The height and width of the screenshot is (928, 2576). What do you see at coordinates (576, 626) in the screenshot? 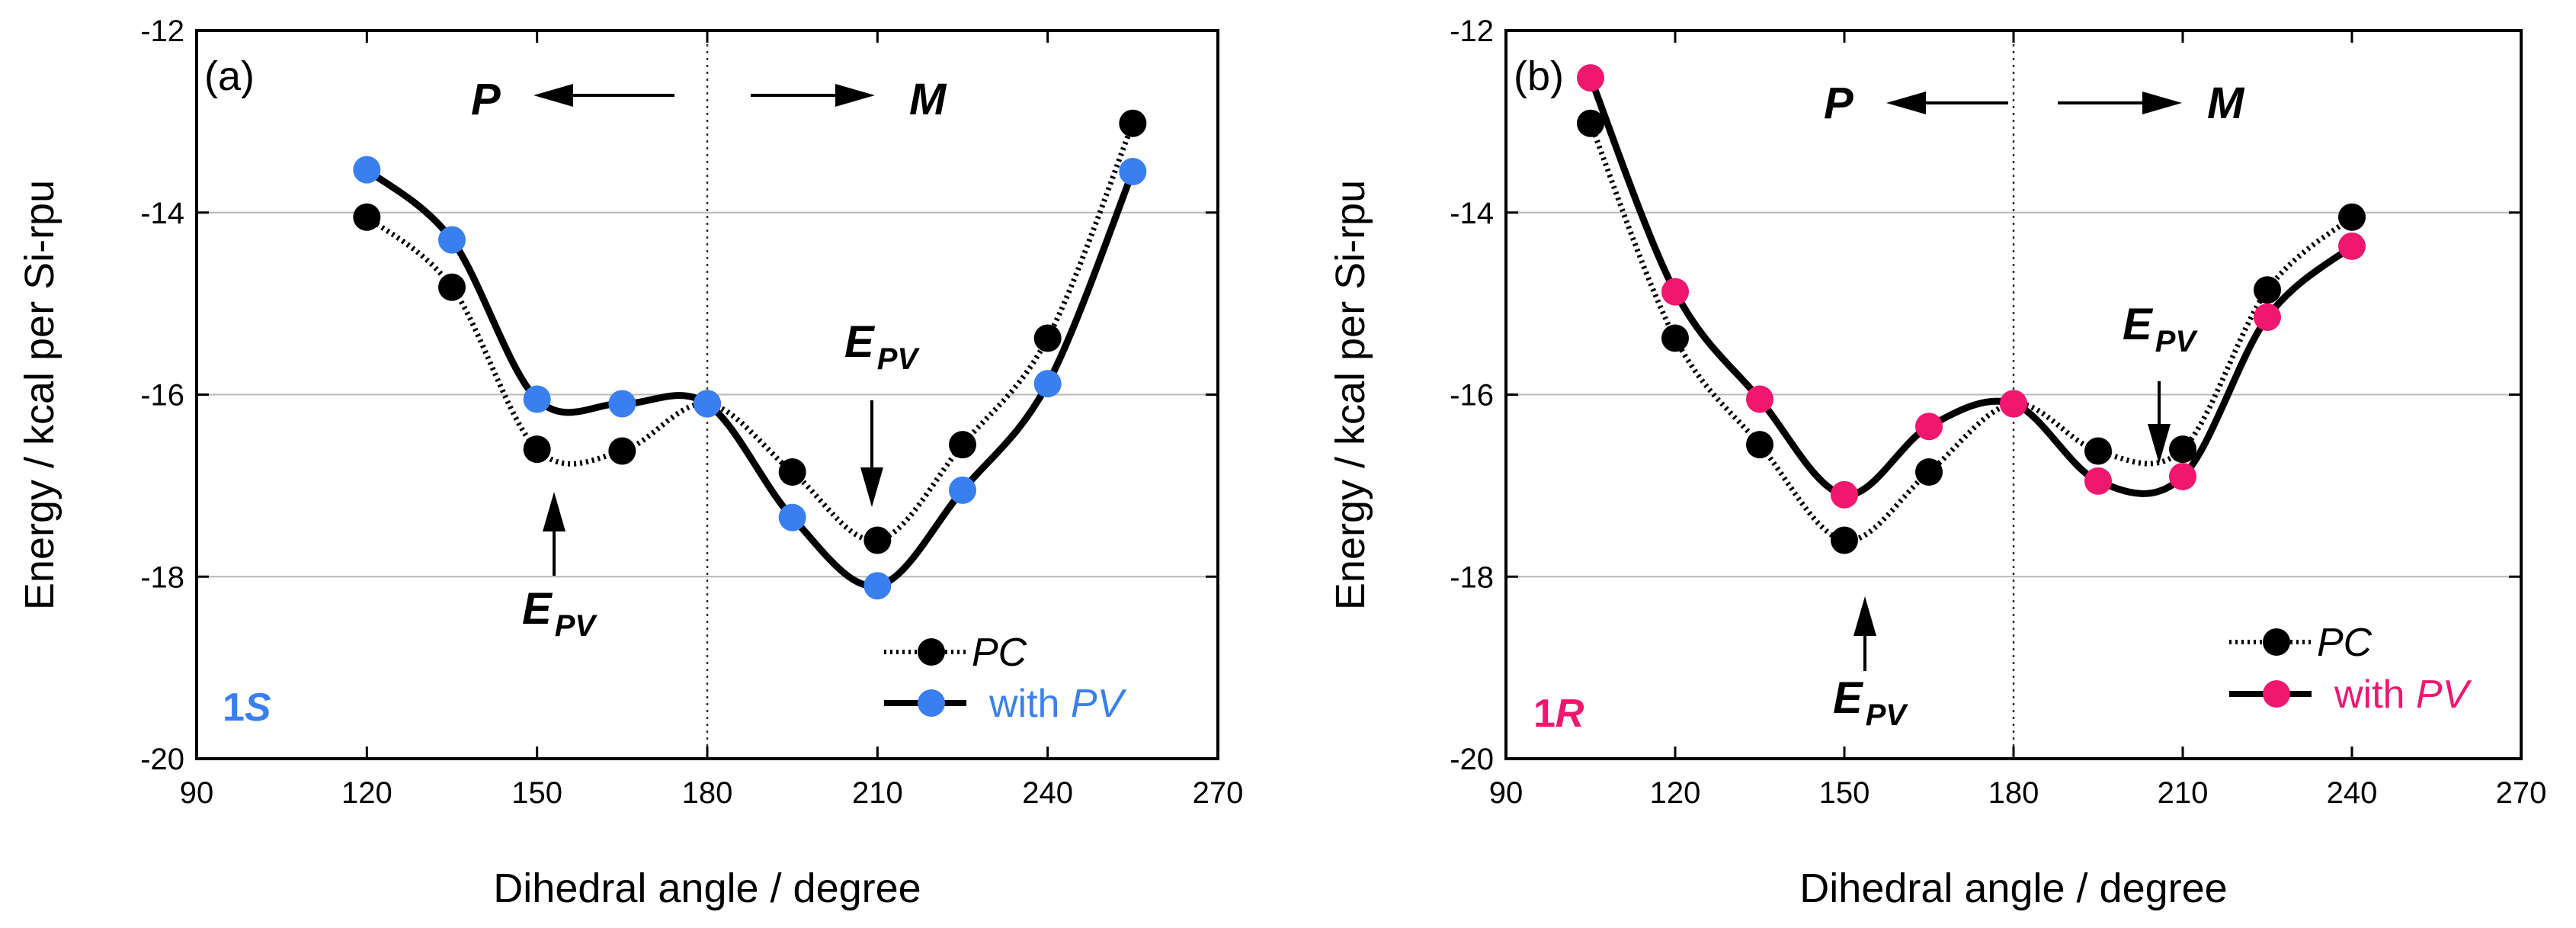
I see `panel-a-epv-sub-left: PV` at bounding box center [576, 626].